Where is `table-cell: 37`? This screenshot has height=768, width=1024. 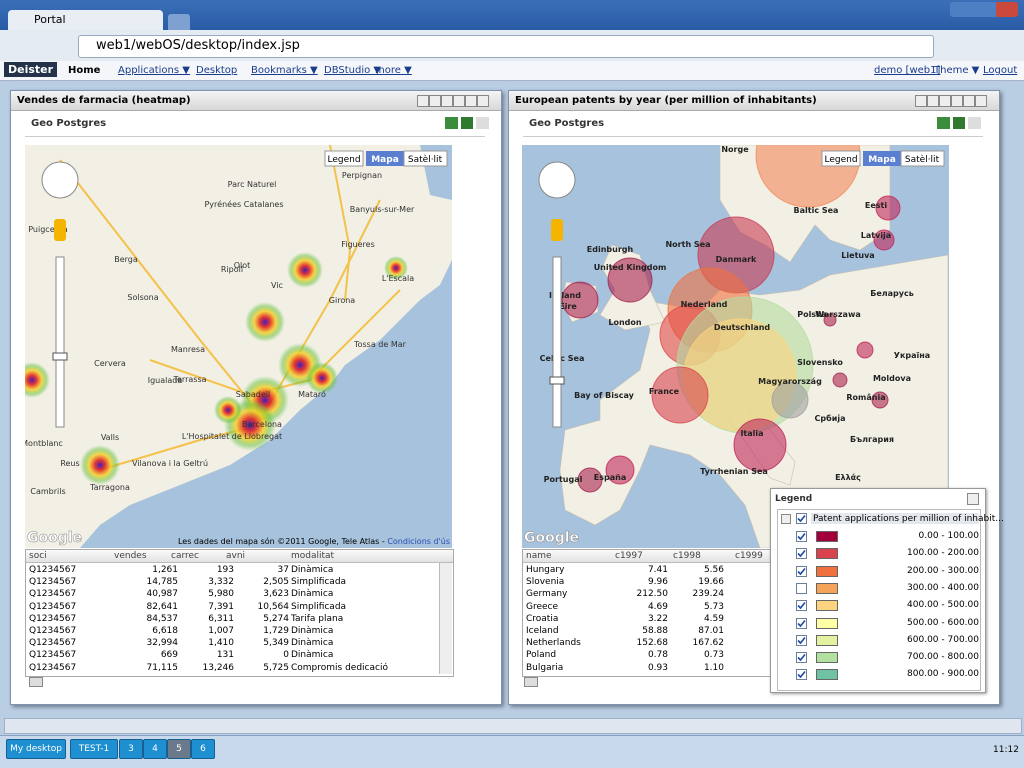
table-cell: 37 is located at coordinates (283, 570).